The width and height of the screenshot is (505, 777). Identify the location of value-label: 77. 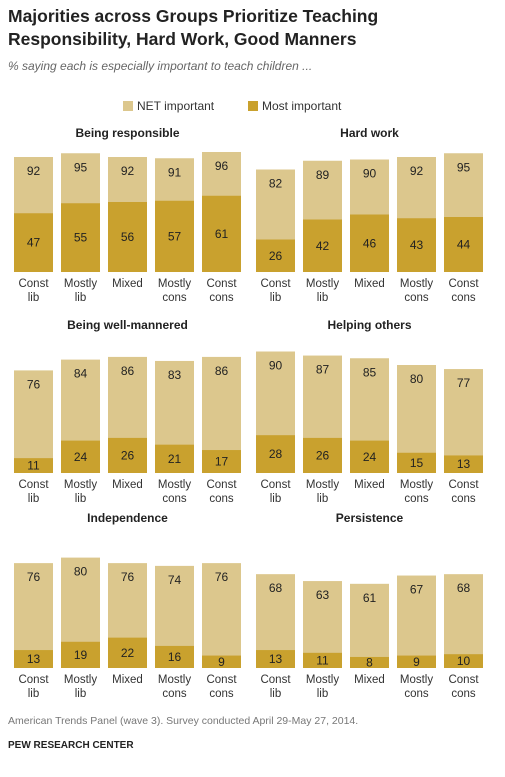
(464, 383).